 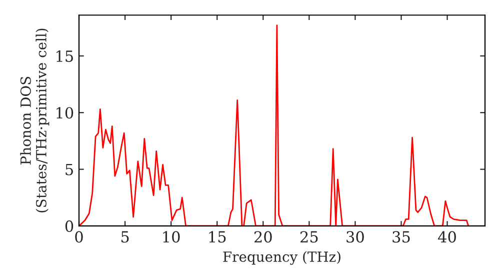 What do you see at coordinates (35, 120) in the screenshot?
I see `y-axis-title: Phonon DOS (States/THz·primitive cell)` at bounding box center [35, 120].